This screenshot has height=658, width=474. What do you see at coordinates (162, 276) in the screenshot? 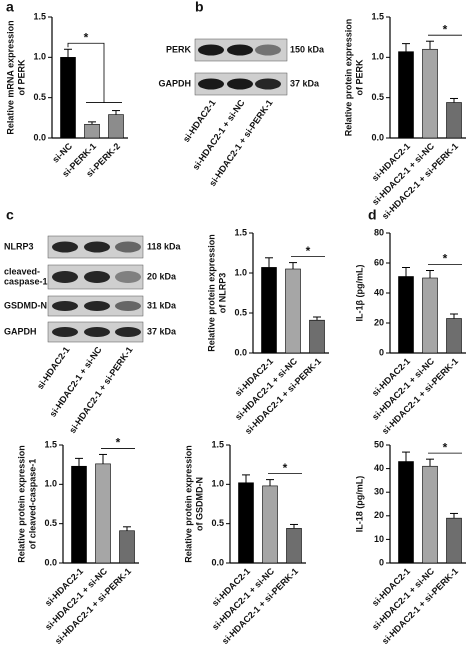
I see `blot-size-label: 20 kDa` at bounding box center [162, 276].